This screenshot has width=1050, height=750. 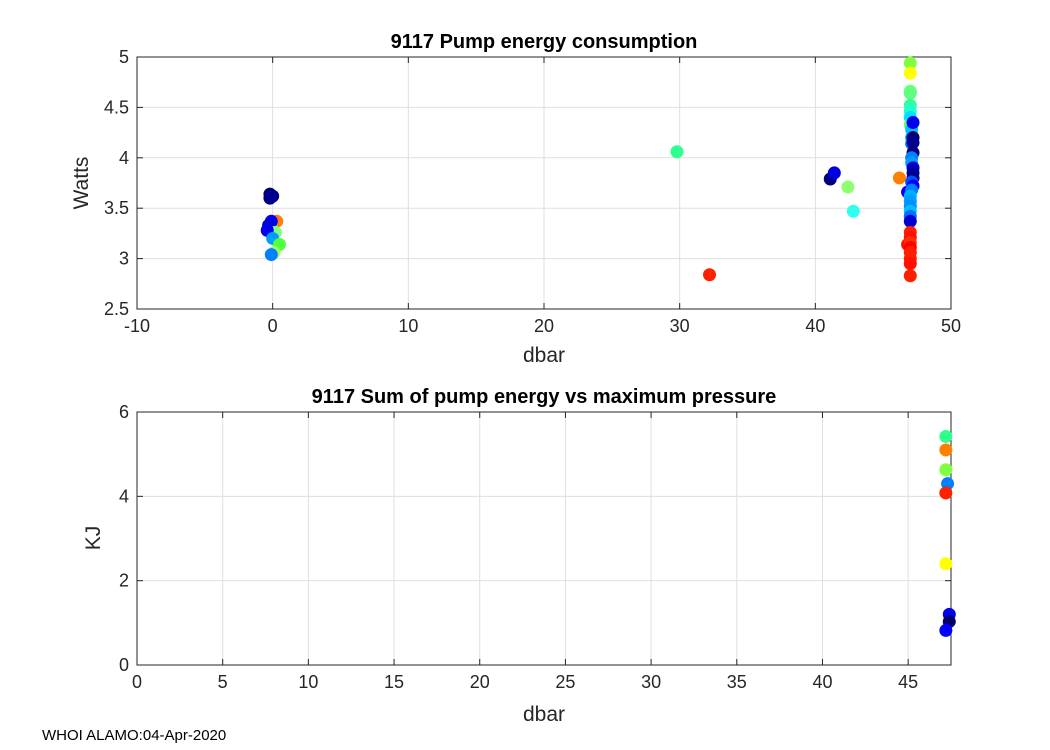 What do you see at coordinates (124, 665) in the screenshot?
I see `y-tick-label: 0` at bounding box center [124, 665].